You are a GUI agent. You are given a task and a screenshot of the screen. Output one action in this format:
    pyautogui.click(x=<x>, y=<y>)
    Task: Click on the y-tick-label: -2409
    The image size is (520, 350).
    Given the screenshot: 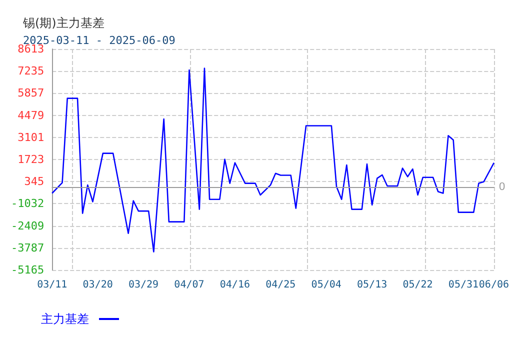 What is the action you would take?
    pyautogui.click(x=27, y=225)
    